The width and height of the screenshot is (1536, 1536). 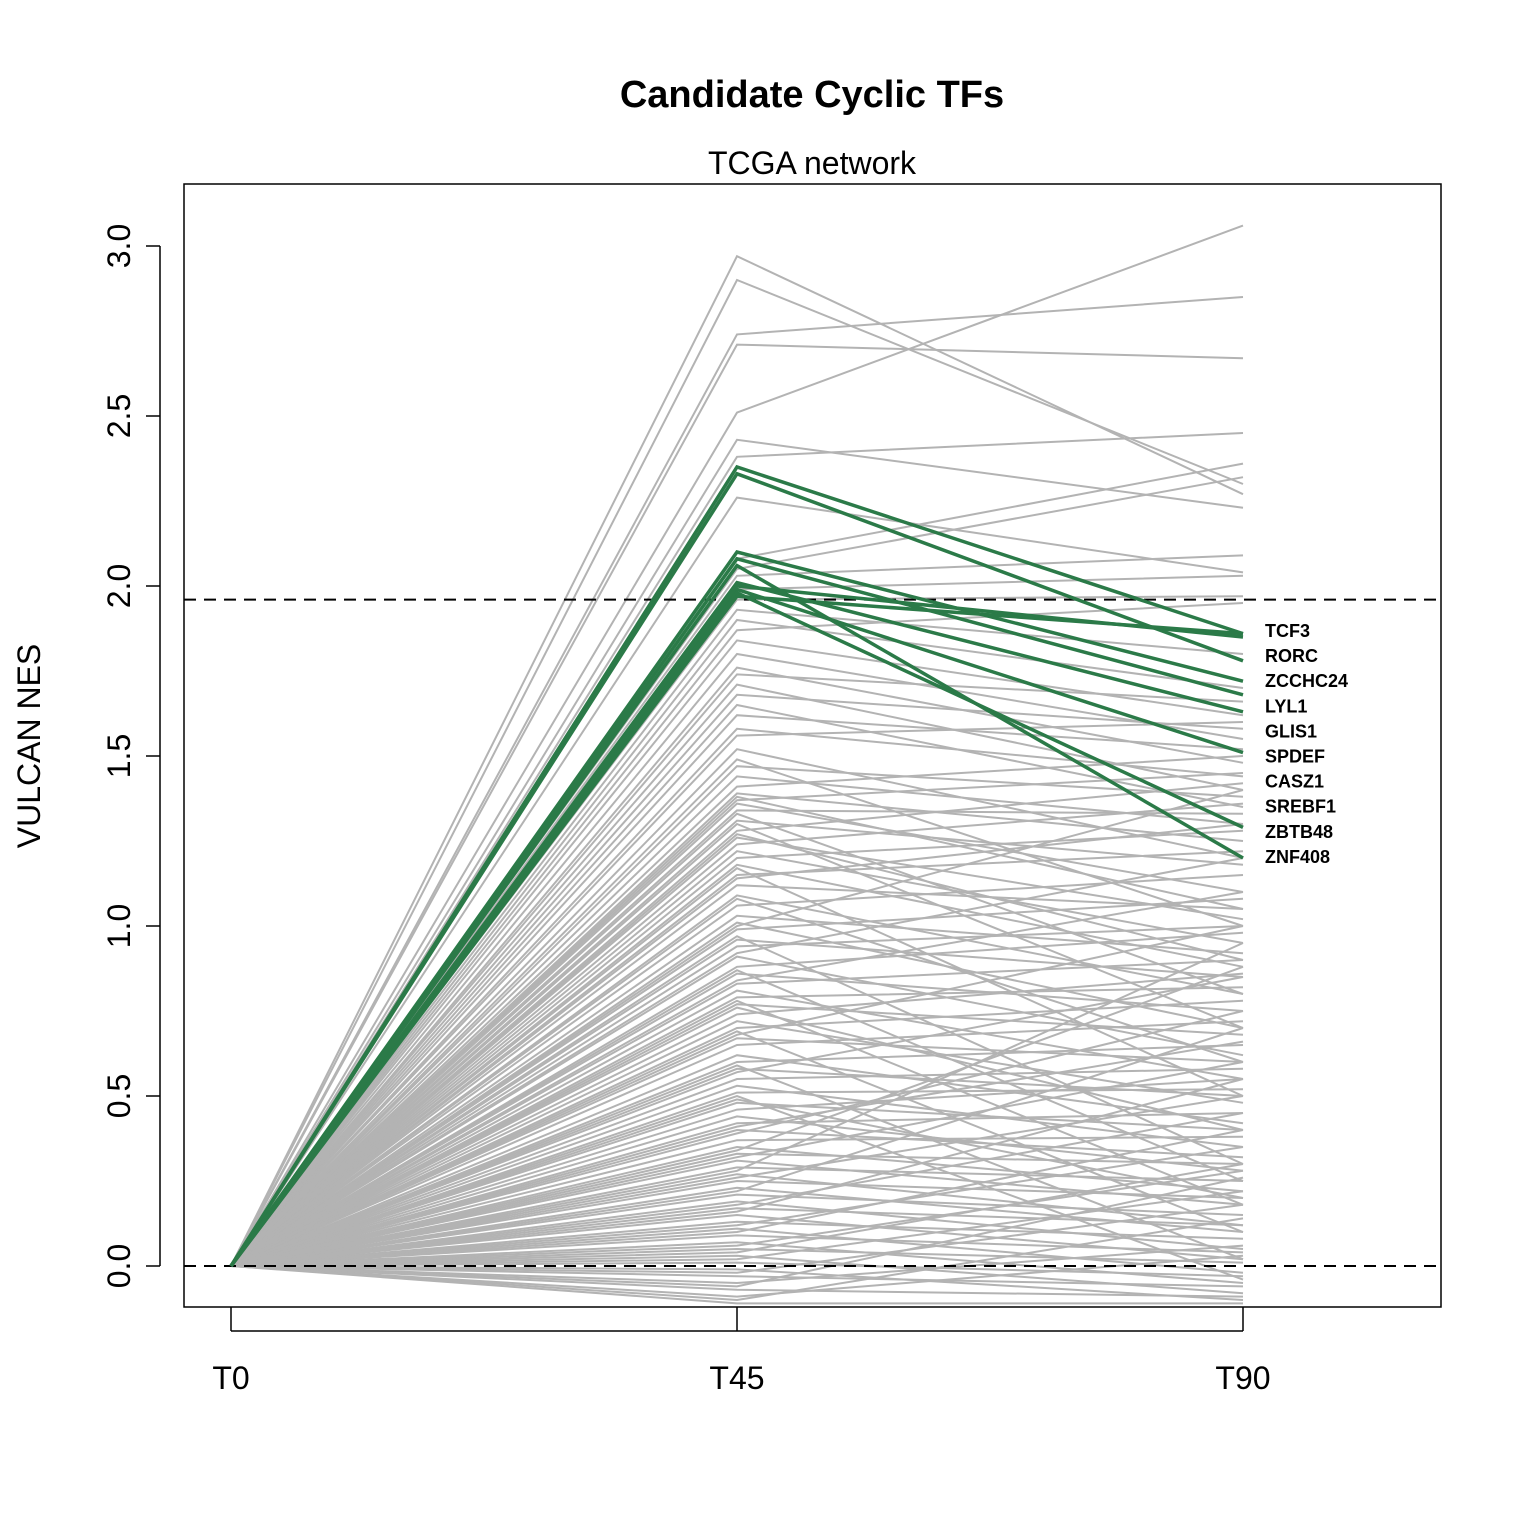 I want to click on tf-label: ZCCHC24, so click(x=1306, y=681).